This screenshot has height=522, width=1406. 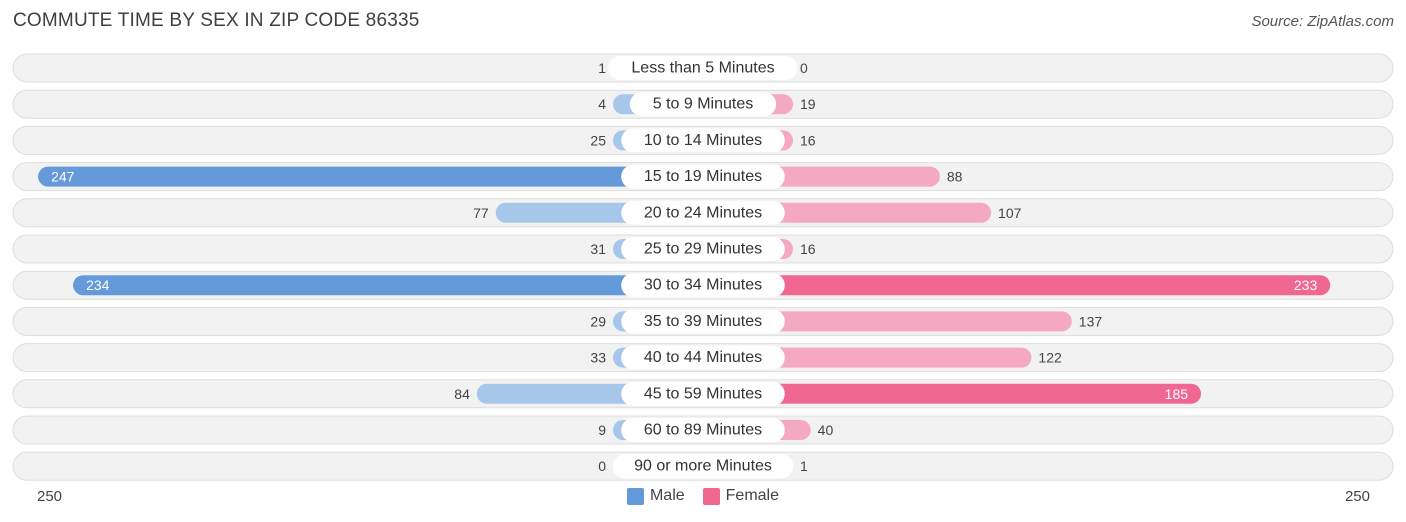 I want to click on legend-item-female: Female, so click(x=741, y=496).